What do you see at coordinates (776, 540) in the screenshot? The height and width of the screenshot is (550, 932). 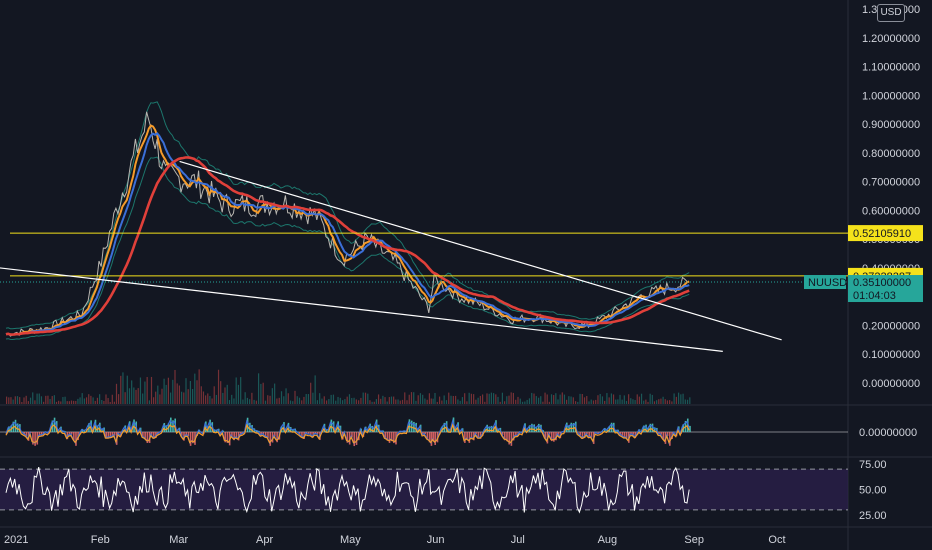 I see `time-axis-label: Oct` at bounding box center [776, 540].